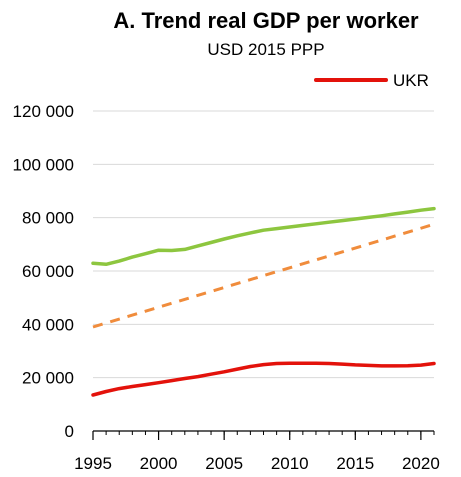  Describe the element at coordinates (93, 463) in the screenshot. I see `x-tick-label: 1995` at that location.